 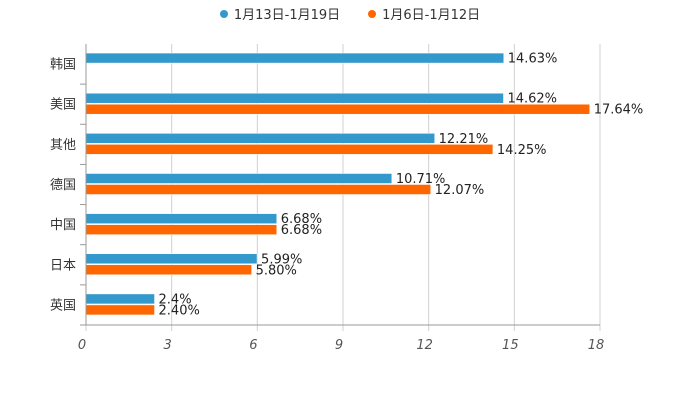 What do you see at coordinates (63, 65) in the screenshot?
I see `y-category-label: 韩国` at bounding box center [63, 65].